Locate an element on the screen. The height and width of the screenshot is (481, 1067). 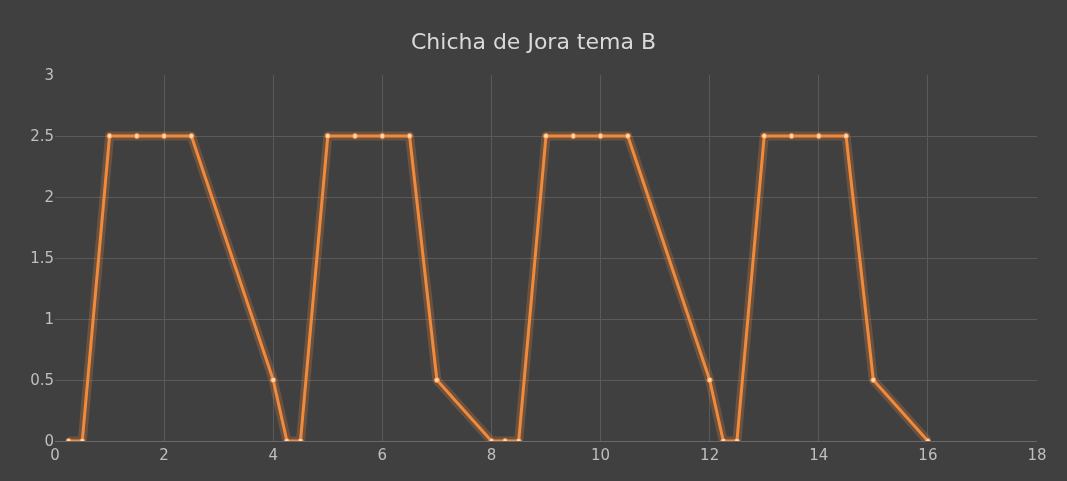
y-tick-label: 1.5 is located at coordinates (42, 258).